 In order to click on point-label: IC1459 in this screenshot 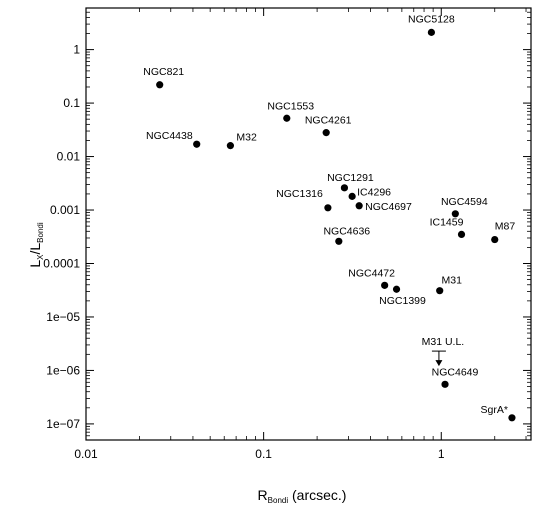, I will do `click(447, 222)`.